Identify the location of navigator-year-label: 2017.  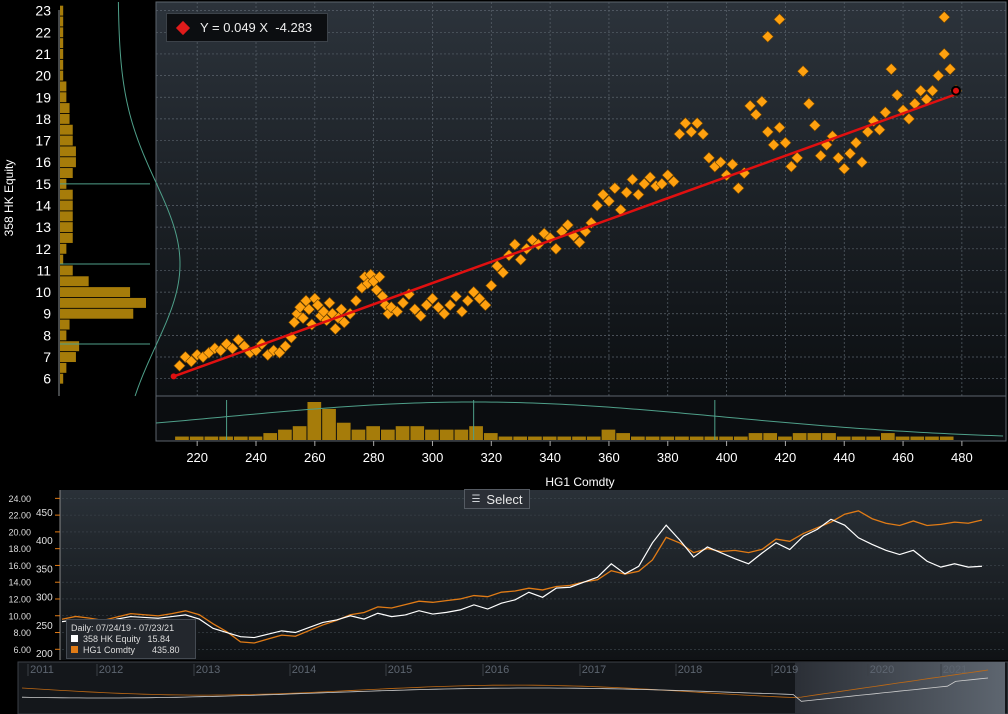
(594, 670).